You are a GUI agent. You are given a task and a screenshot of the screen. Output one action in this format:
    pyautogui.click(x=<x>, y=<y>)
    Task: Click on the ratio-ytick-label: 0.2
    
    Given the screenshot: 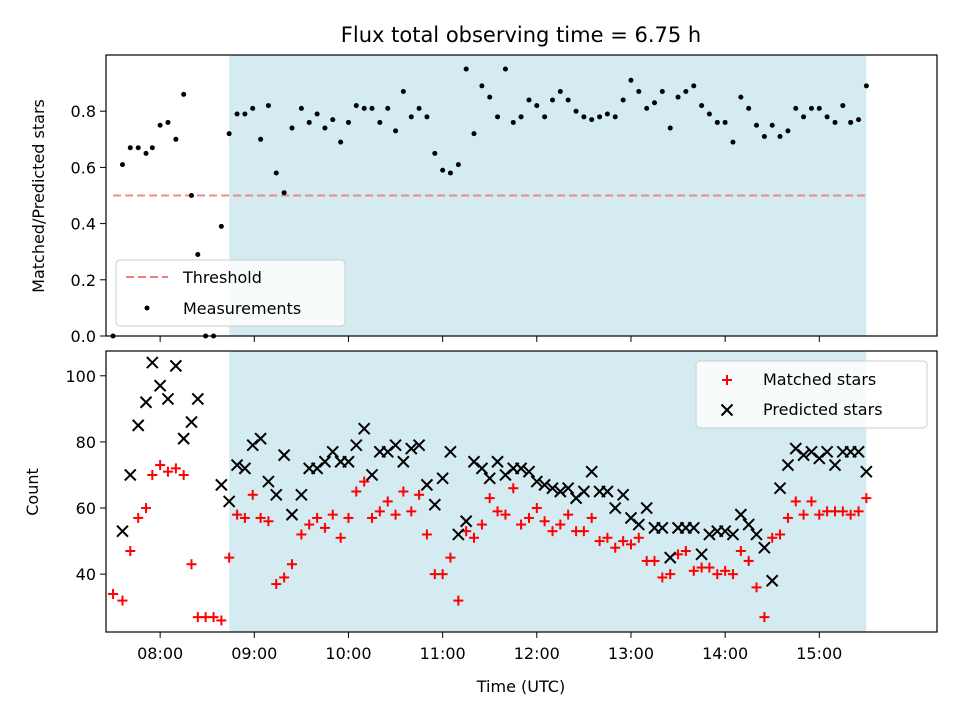 What is the action you would take?
    pyautogui.click(x=83, y=280)
    